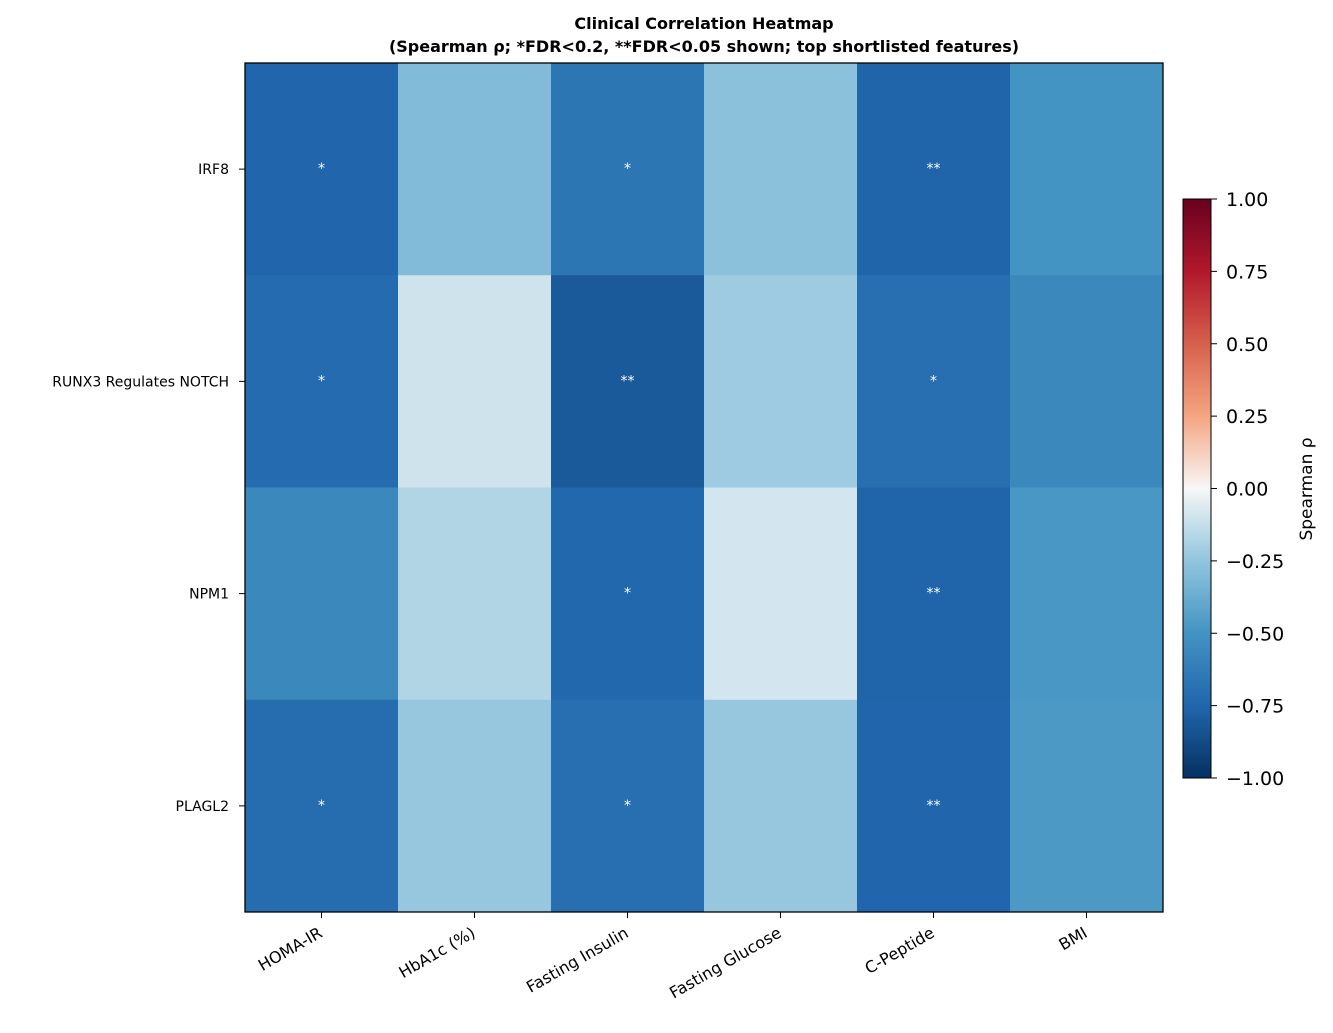  What do you see at coordinates (436, 952) in the screenshot?
I see `column-label-hba1c: HbA1c (%)` at bounding box center [436, 952].